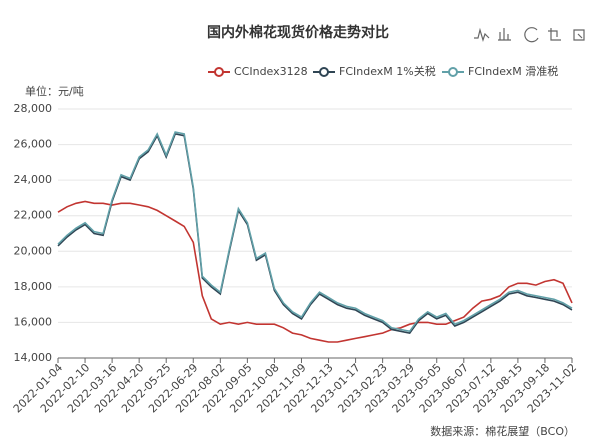 This screenshot has width=597, height=446. I want to click on y-tick-label: 18,000, so click(33, 286).